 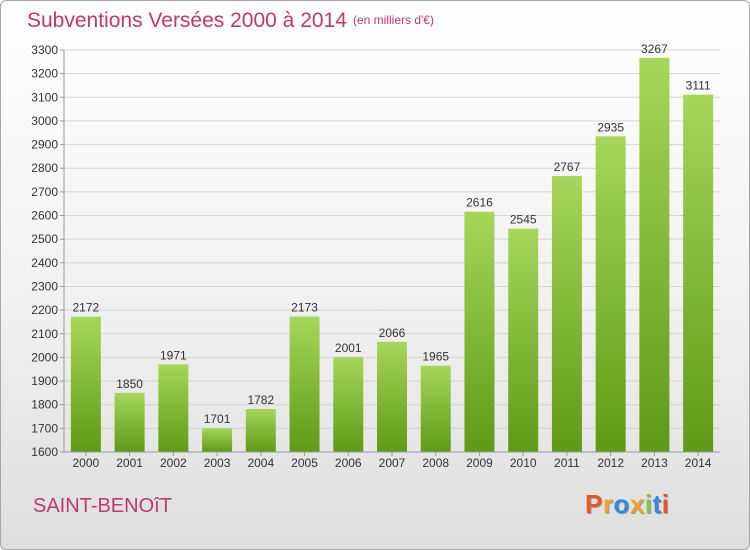 What do you see at coordinates (567, 463) in the screenshot?
I see `x-tick-label-2011: 2011` at bounding box center [567, 463].